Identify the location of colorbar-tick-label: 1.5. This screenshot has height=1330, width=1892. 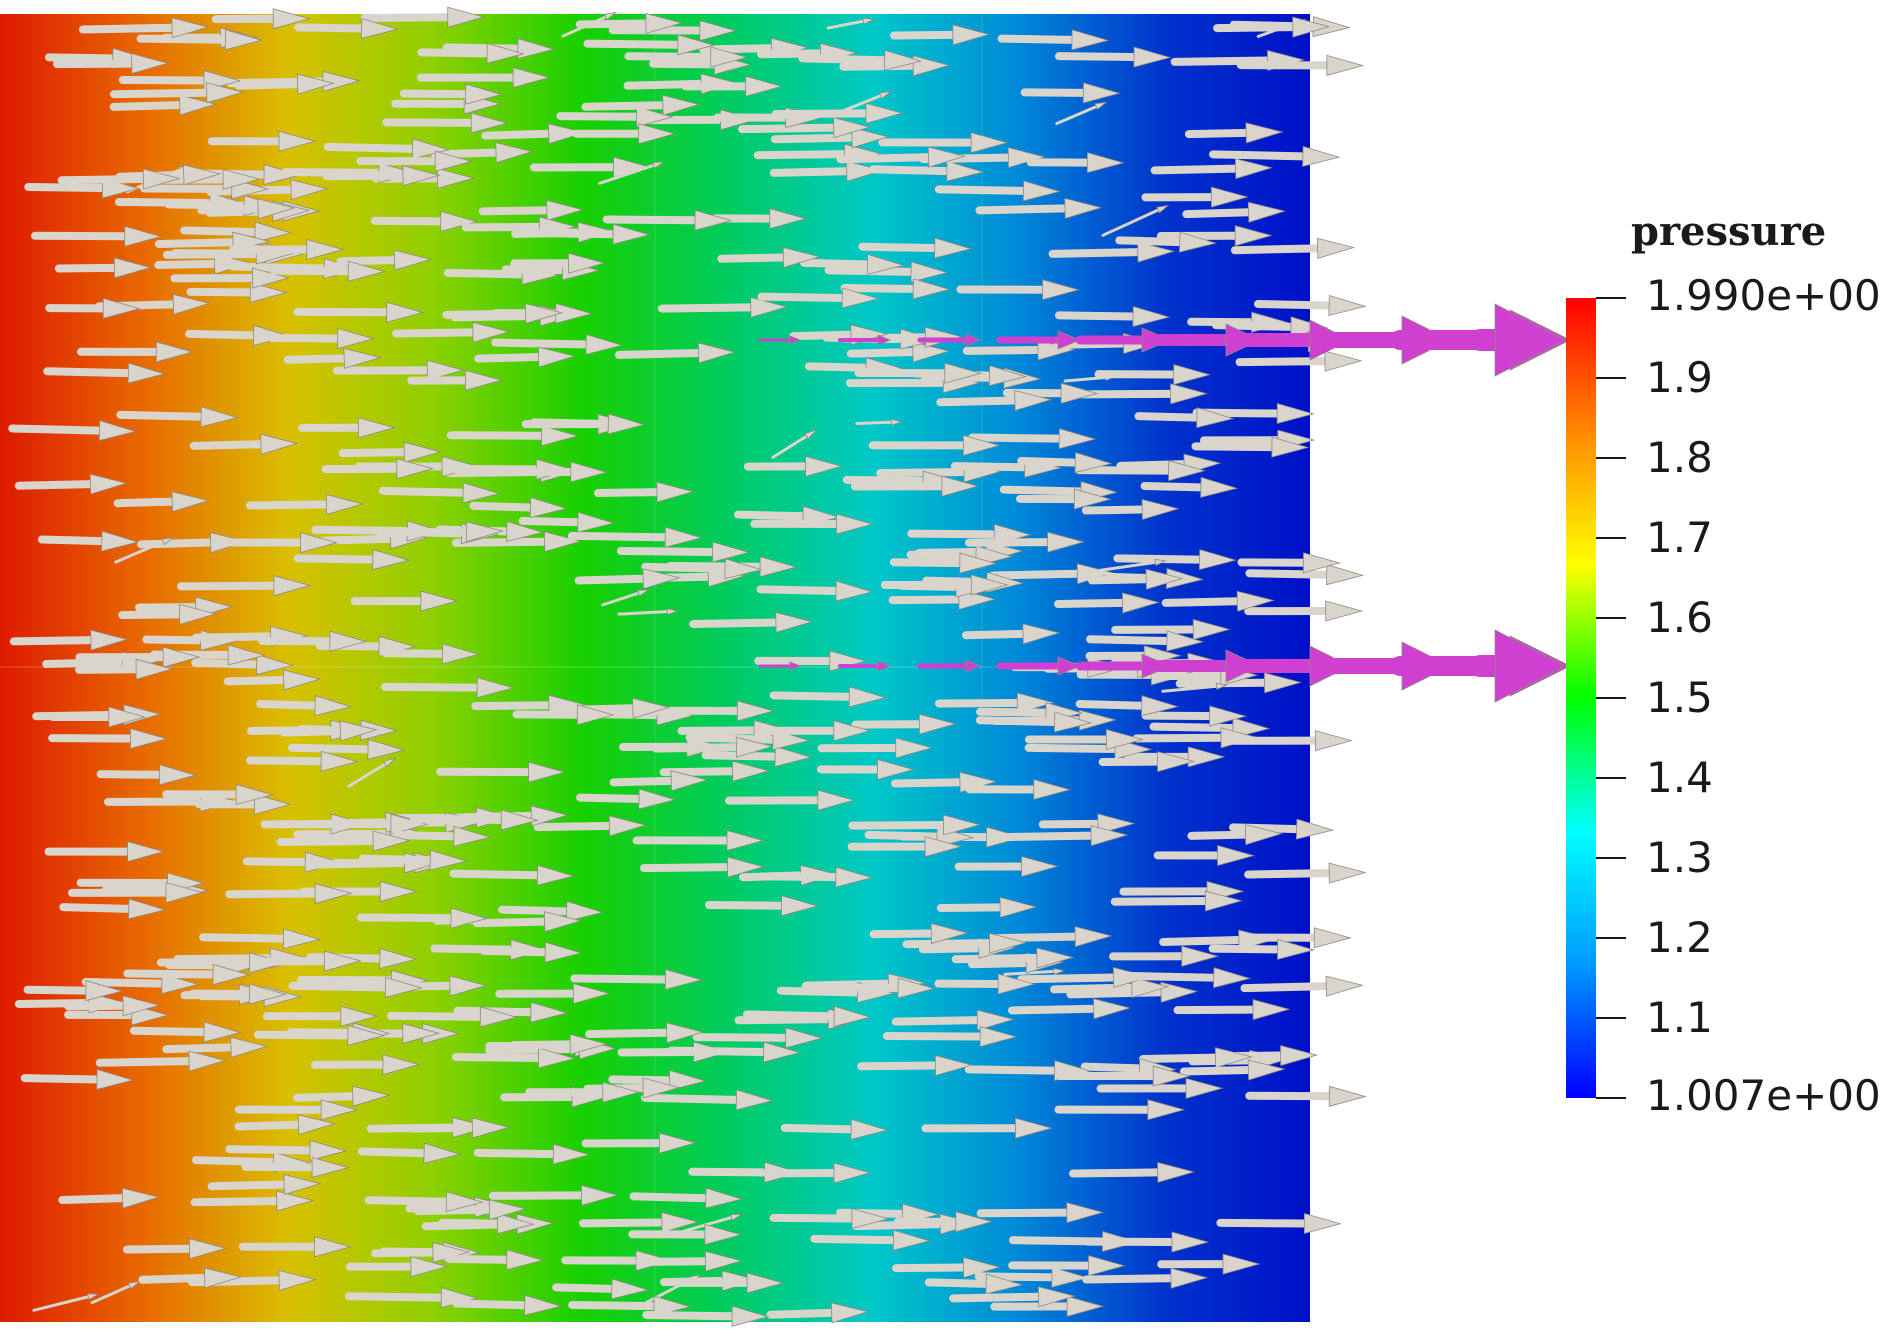
(1679, 697).